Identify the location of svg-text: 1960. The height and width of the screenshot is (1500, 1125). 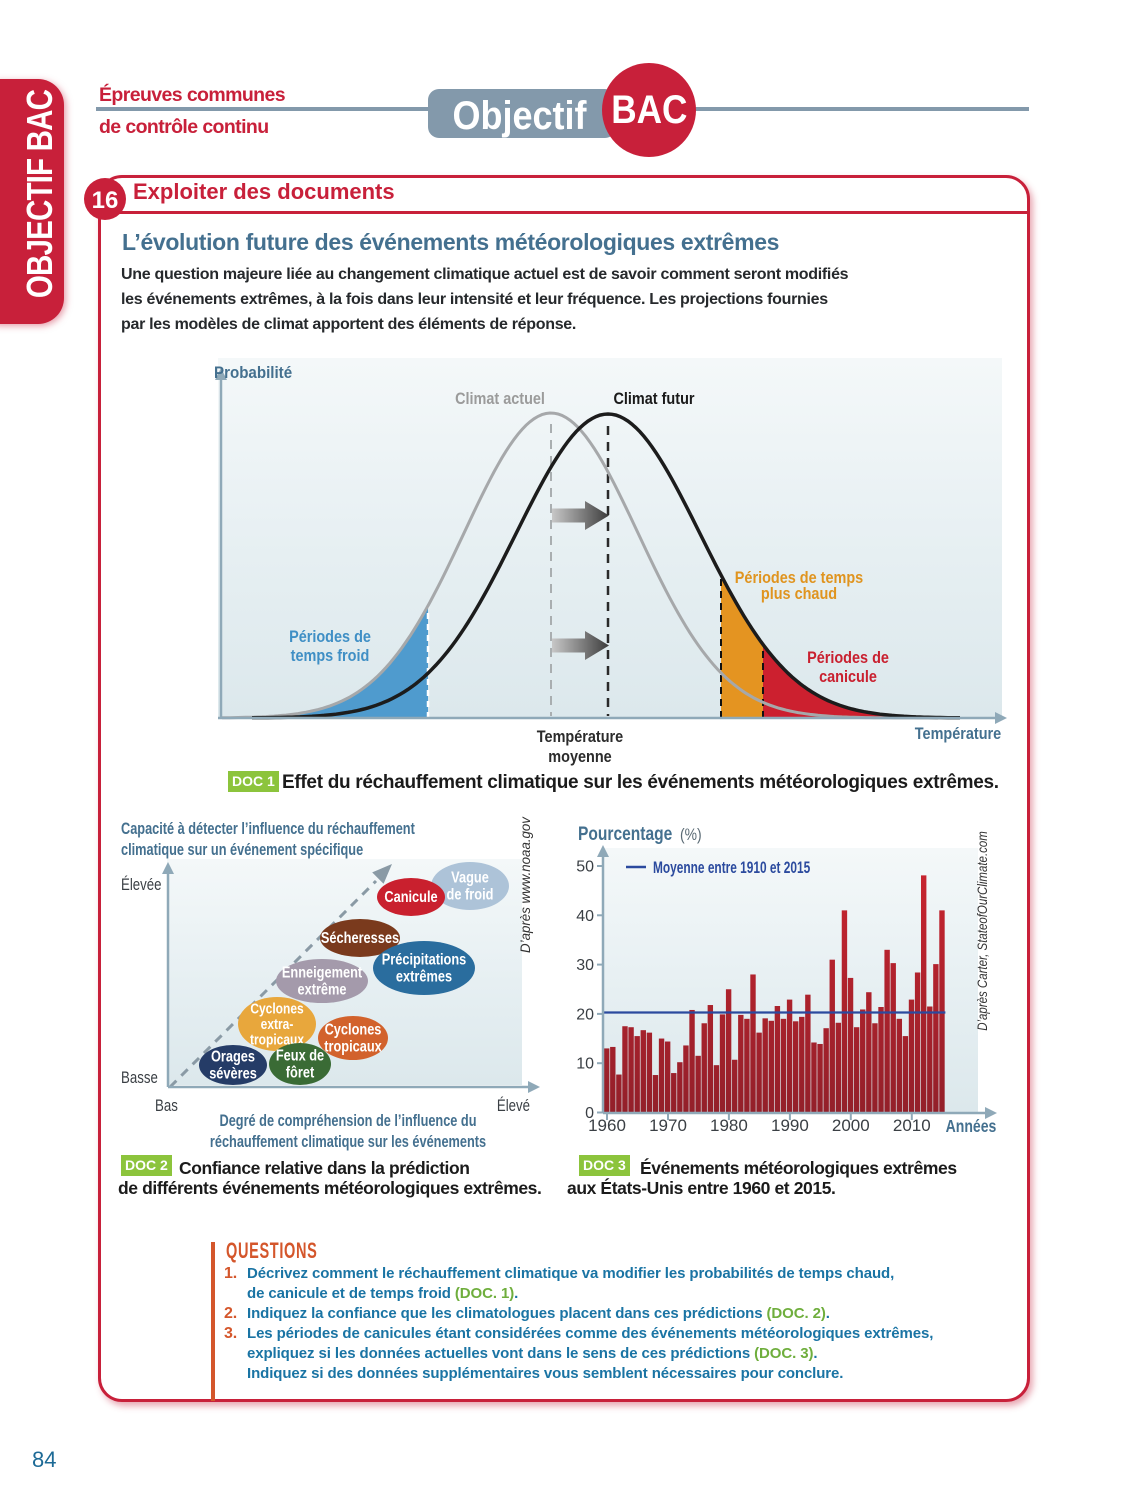
(607, 1125).